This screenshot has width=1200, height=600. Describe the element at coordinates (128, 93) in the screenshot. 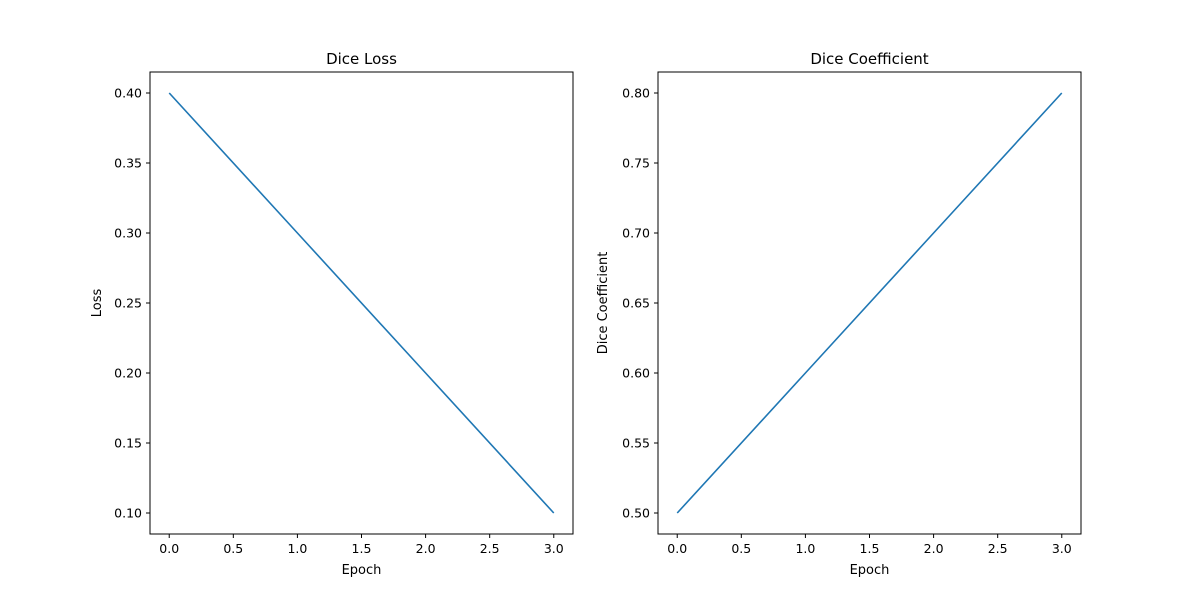

I see `y-tick-label: 0.40` at that location.